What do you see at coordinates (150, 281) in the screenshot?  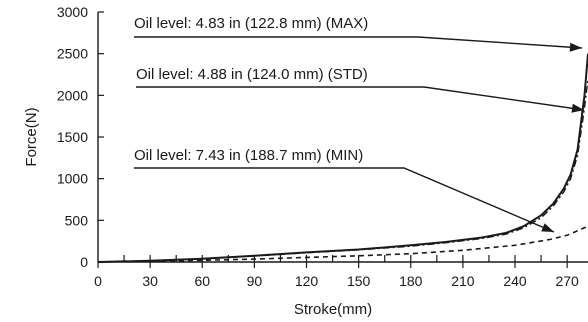 I see `x-tick-label: 30` at bounding box center [150, 281].